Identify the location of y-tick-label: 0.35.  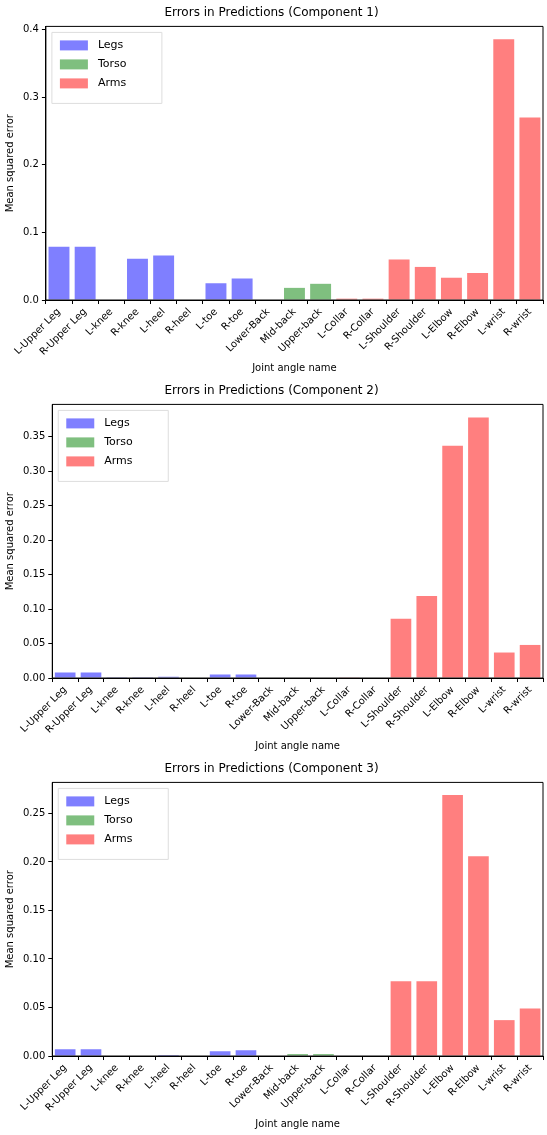
(34, 436).